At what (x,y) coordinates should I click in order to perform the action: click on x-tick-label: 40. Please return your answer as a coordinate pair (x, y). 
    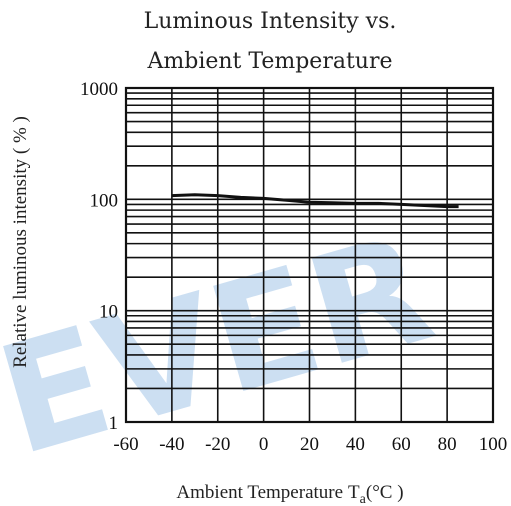
    Looking at the image, I should click on (355, 444).